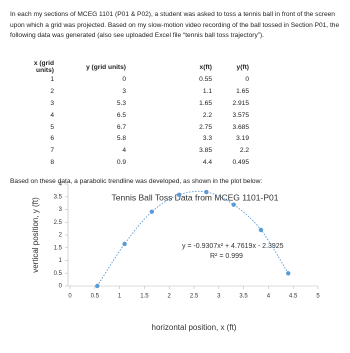  What do you see at coordinates (95, 297) in the screenshot?
I see `x-tick-label: 0.5` at bounding box center [95, 297].